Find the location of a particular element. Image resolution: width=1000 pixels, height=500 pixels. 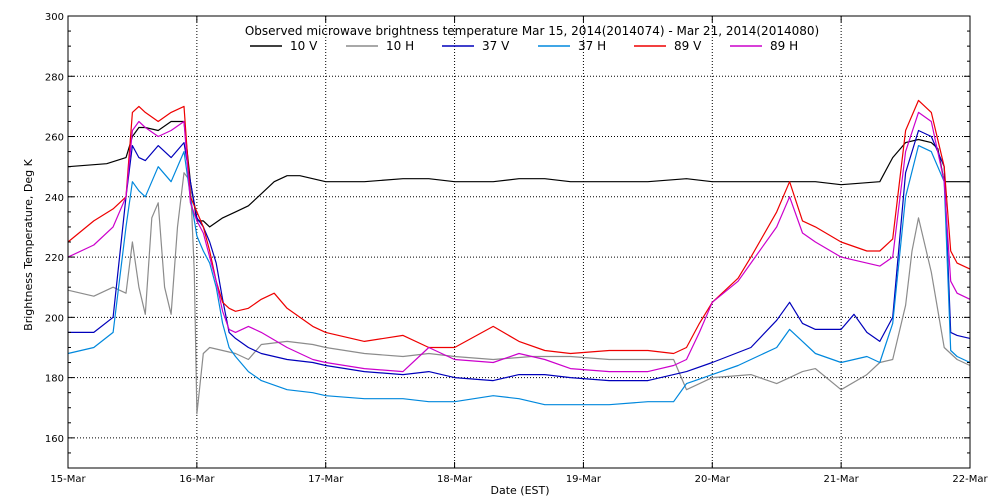

x-tick-label: 20-Mar is located at coordinates (713, 479).